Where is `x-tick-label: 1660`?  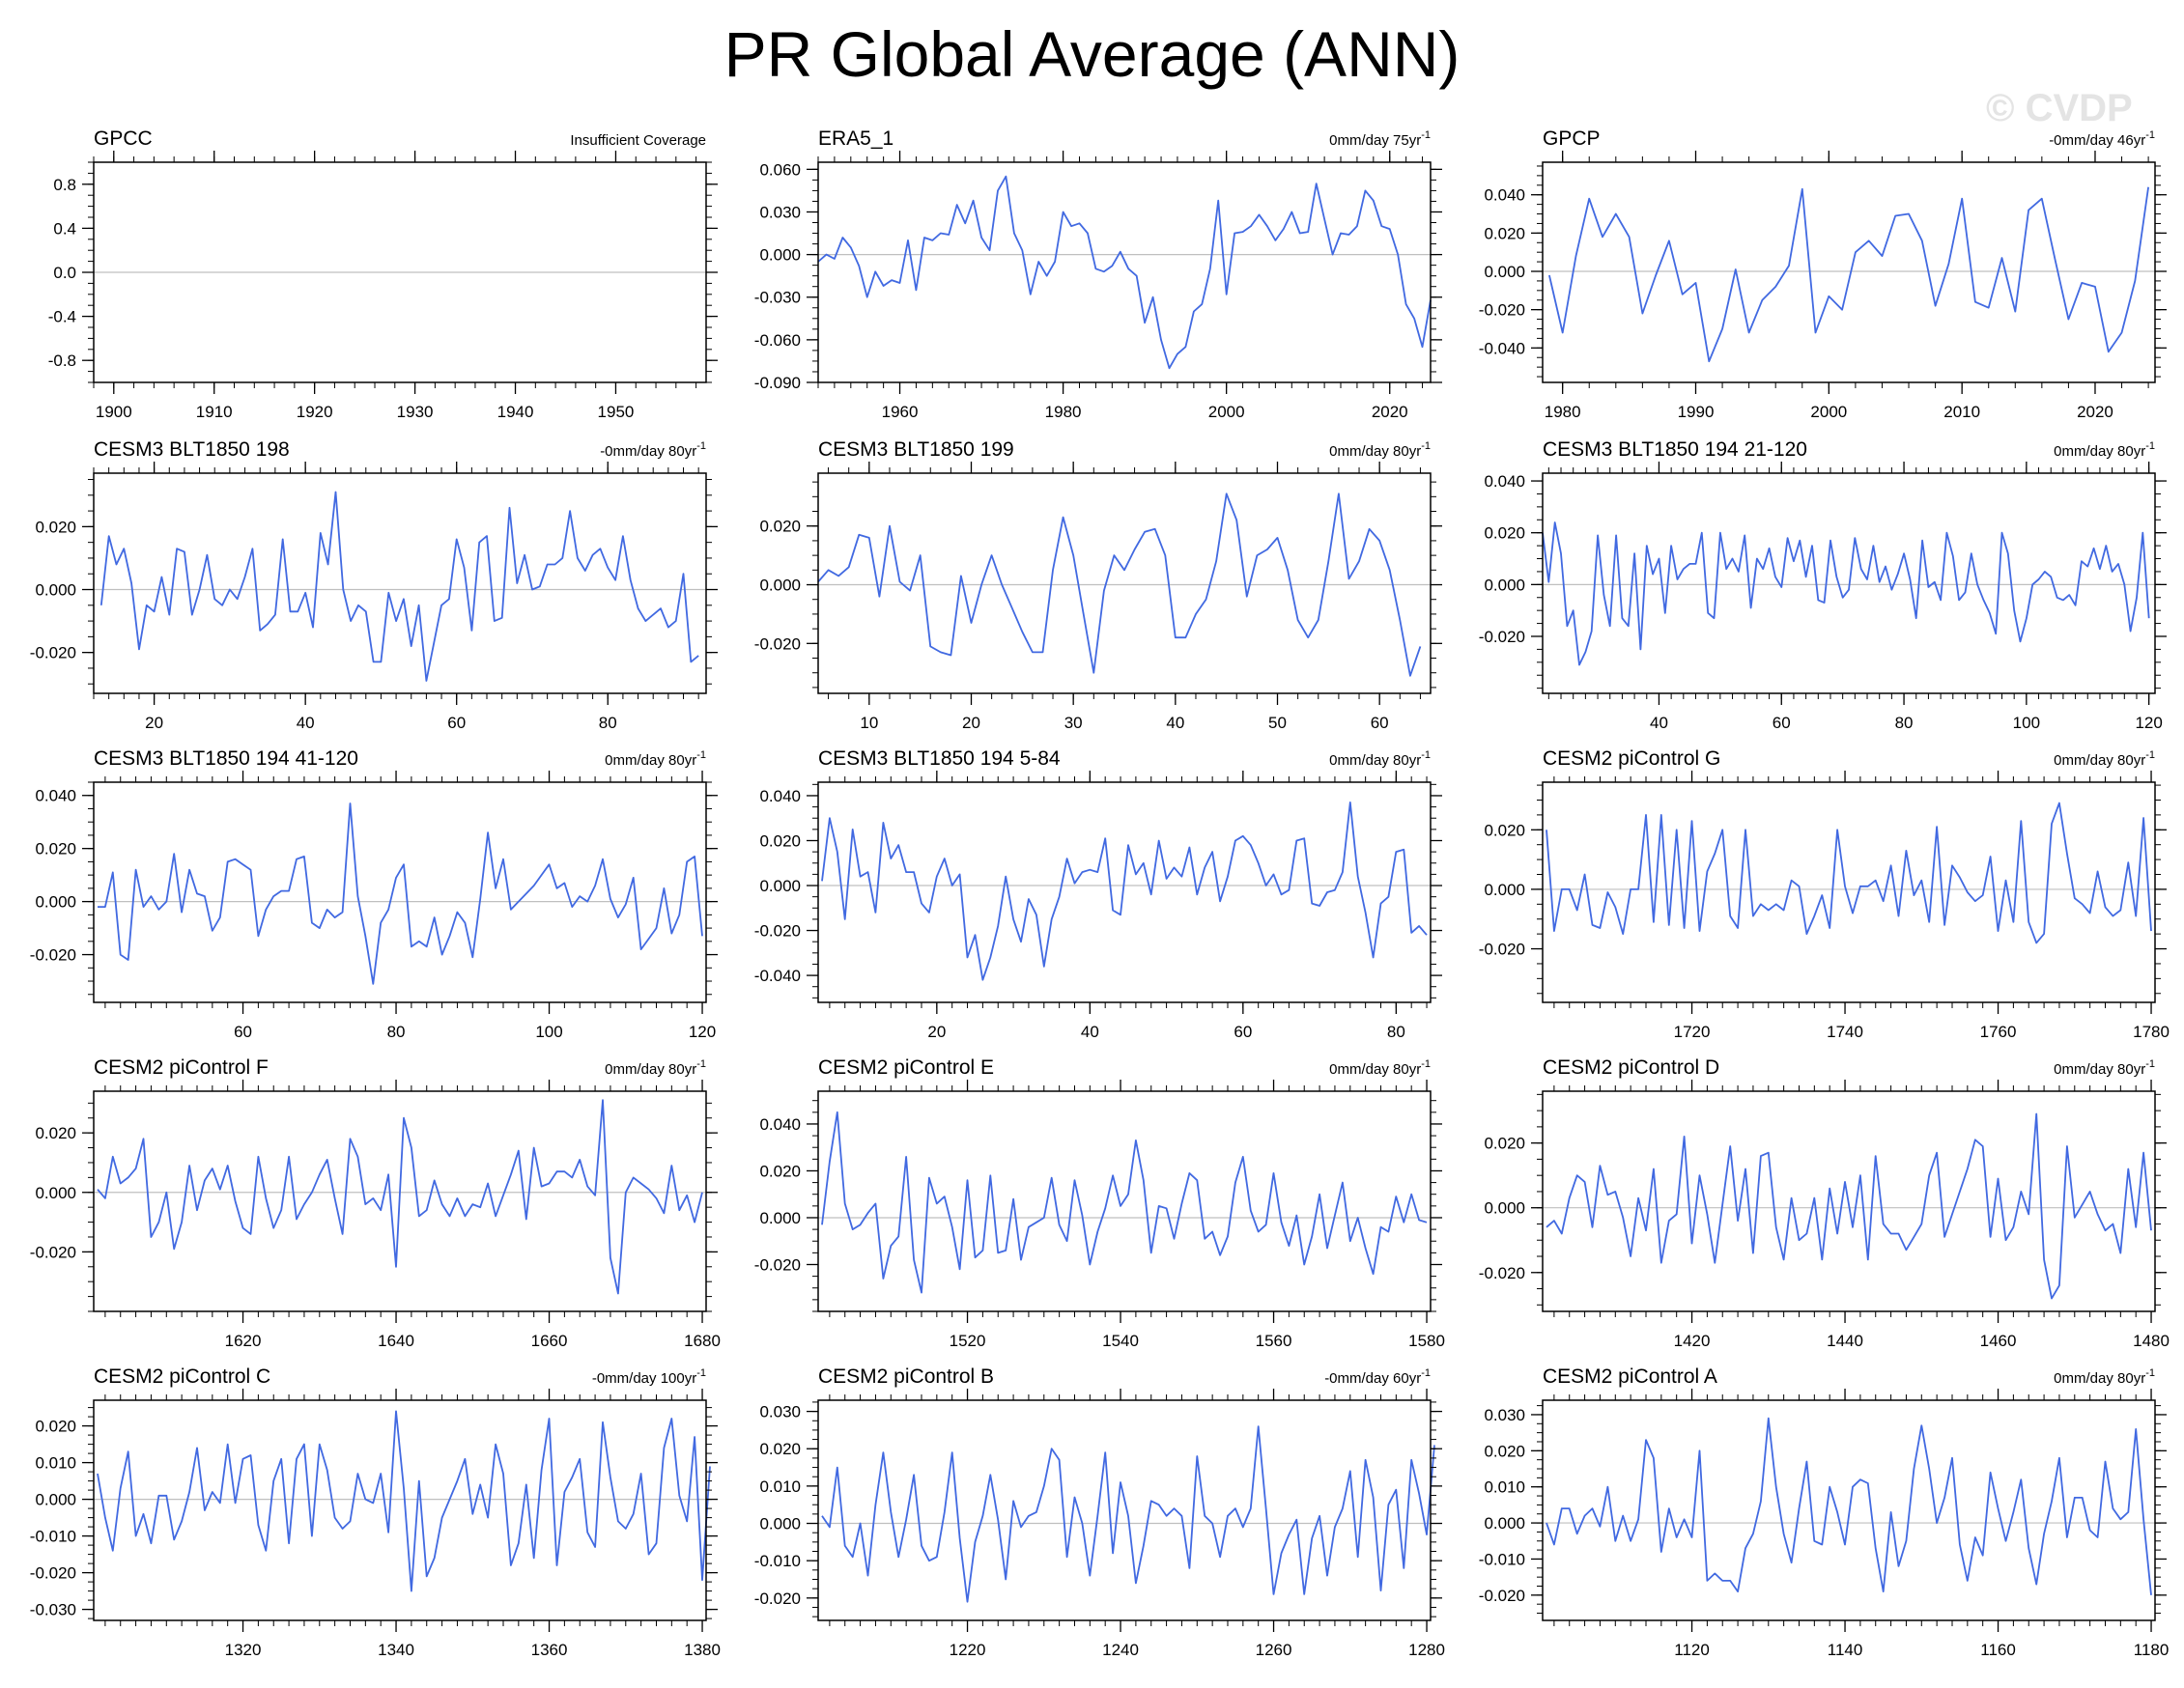
x-tick-label: 1660 is located at coordinates (549, 1341).